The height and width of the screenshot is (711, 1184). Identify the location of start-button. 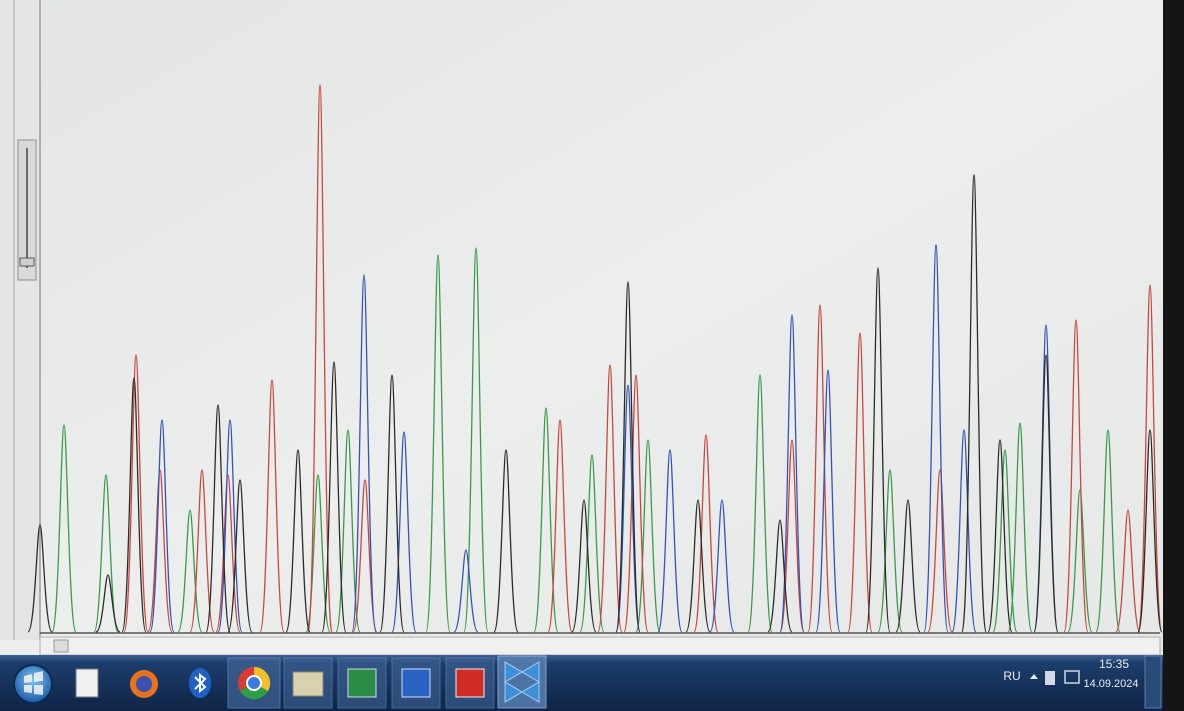
(33, 684).